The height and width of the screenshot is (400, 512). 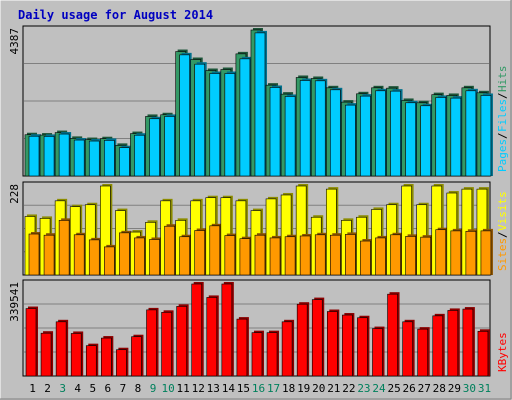 What do you see at coordinates (454, 388) in the screenshot?
I see `x-tick-label: 29` at bounding box center [454, 388].